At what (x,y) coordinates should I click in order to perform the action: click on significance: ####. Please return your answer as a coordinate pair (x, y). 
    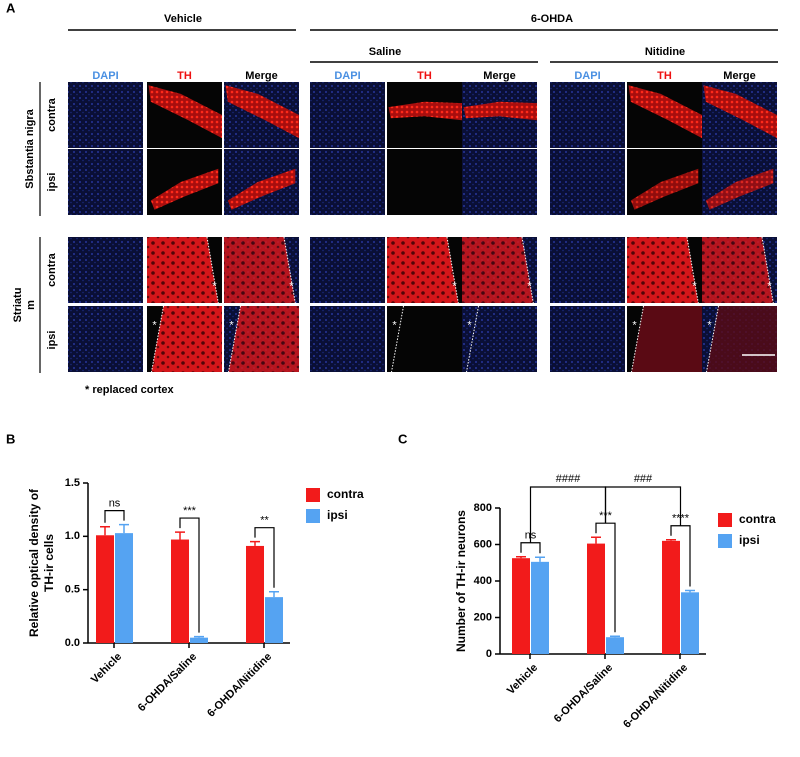
    Looking at the image, I should click on (568, 479).